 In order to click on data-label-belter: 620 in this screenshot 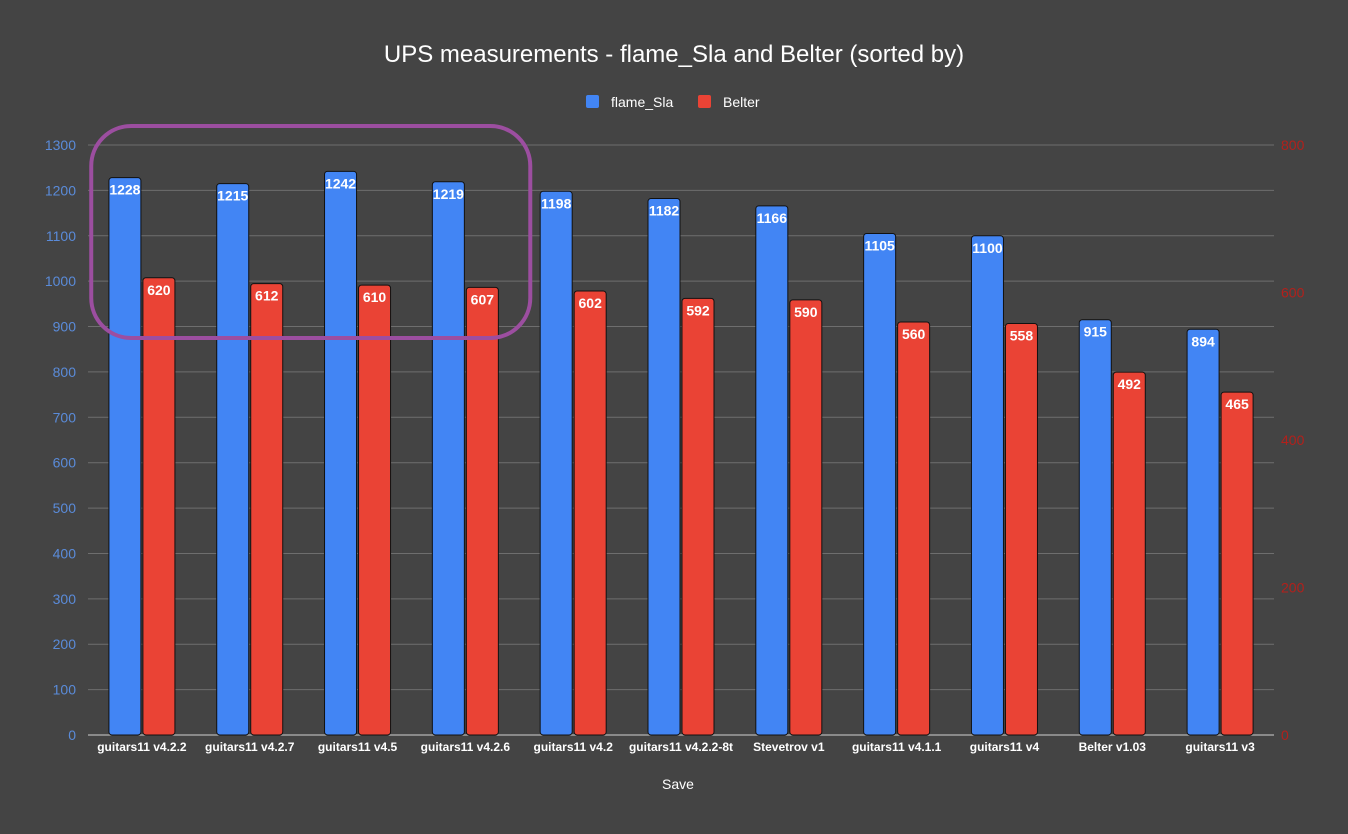, I will do `click(159, 290)`.